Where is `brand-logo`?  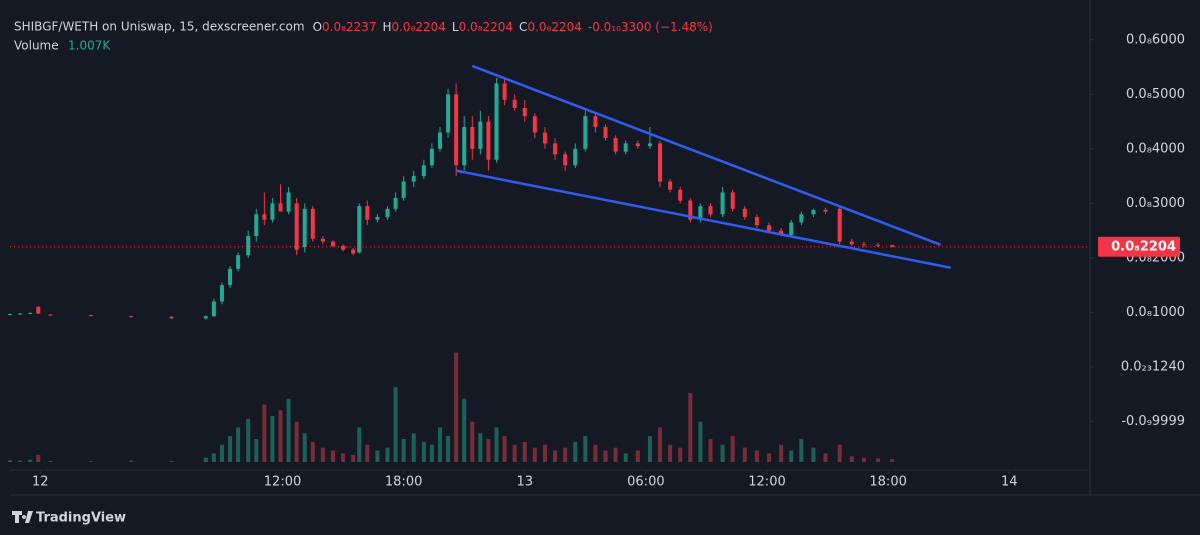 brand-logo is located at coordinates (22, 517).